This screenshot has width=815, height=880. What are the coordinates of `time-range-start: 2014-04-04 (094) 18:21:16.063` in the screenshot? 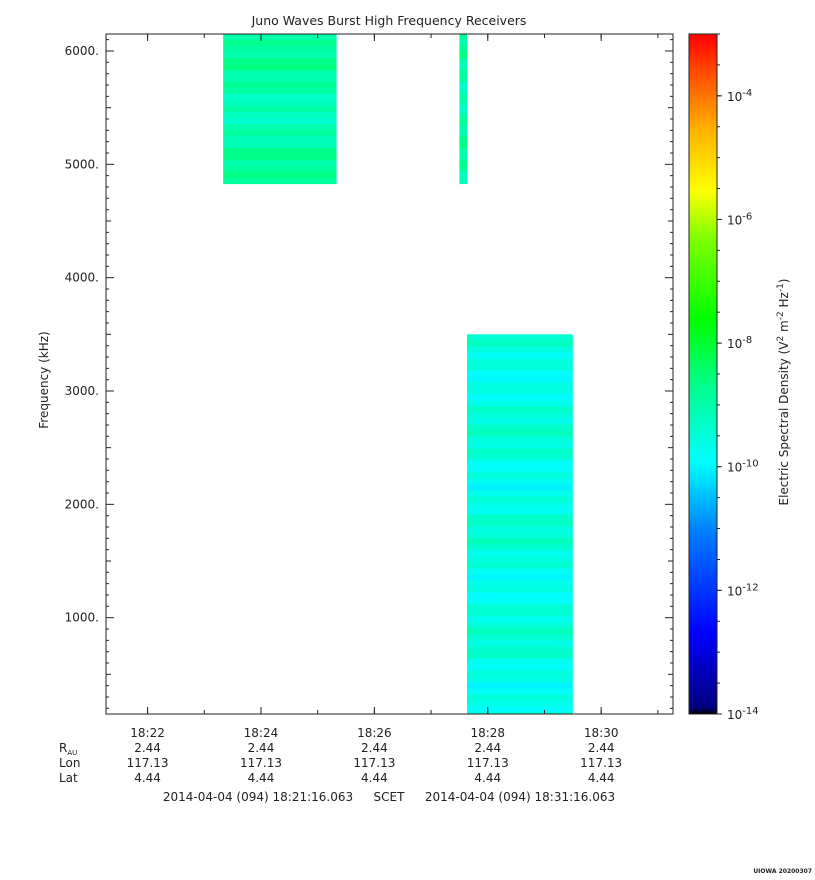 It's located at (258, 797).